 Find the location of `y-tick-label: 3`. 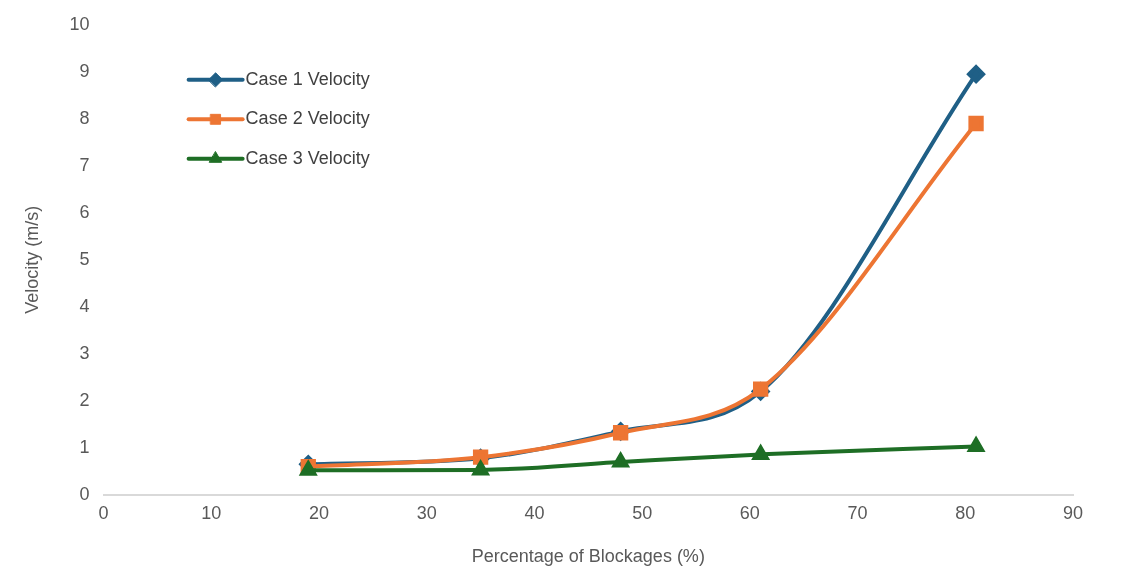

y-tick-label: 3 is located at coordinates (84, 352).